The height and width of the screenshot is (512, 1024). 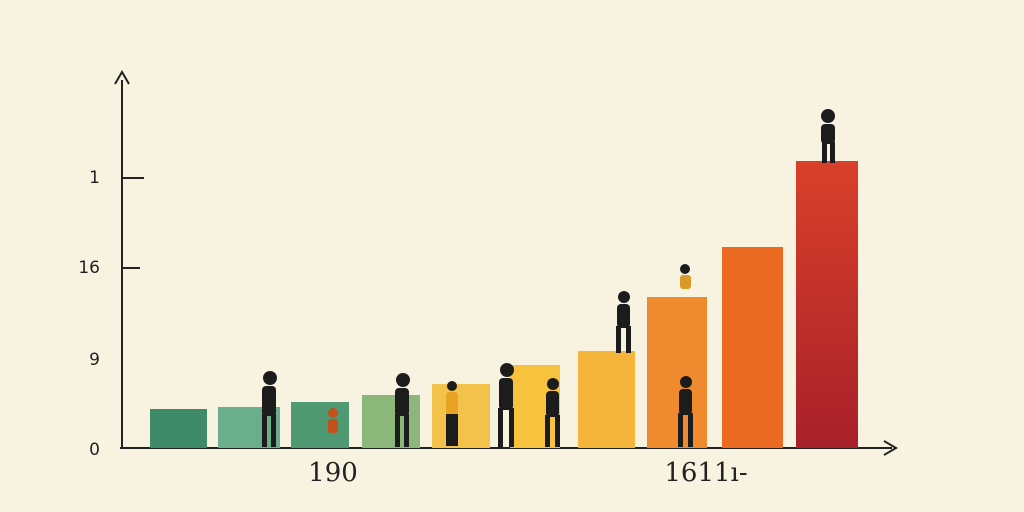 I want to click on y-axis-arrow, so click(x=122, y=77).